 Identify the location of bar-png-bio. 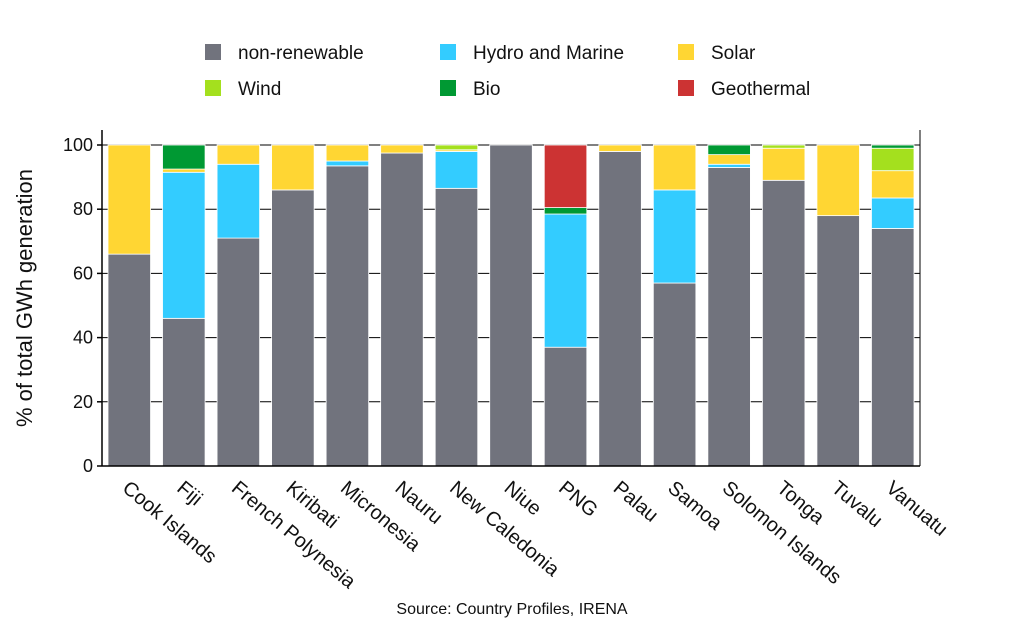
(565, 211).